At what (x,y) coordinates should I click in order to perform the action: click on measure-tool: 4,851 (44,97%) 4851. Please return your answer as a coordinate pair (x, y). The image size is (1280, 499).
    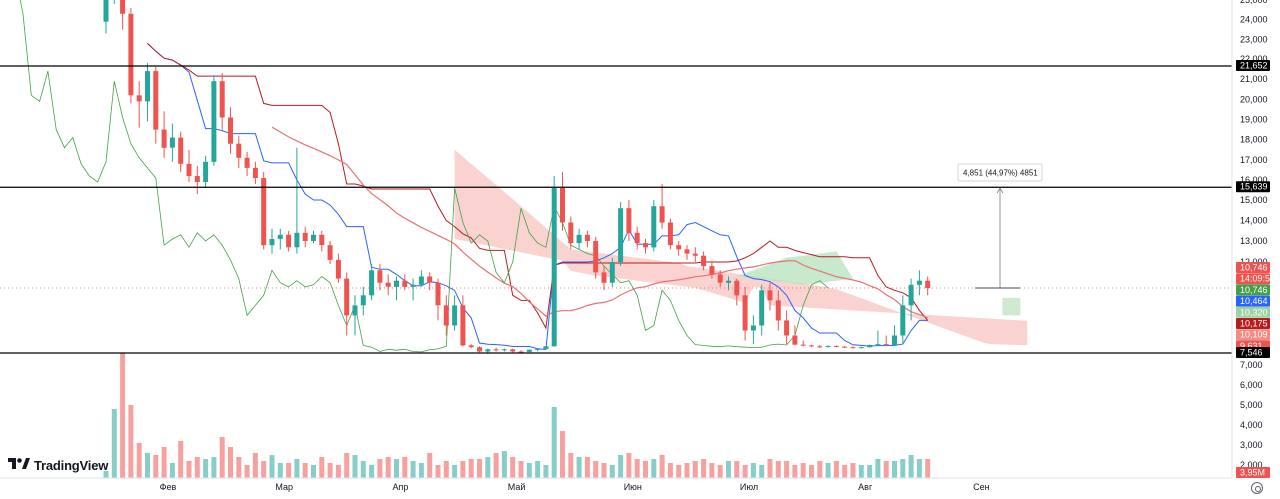
    Looking at the image, I should click on (1000, 226).